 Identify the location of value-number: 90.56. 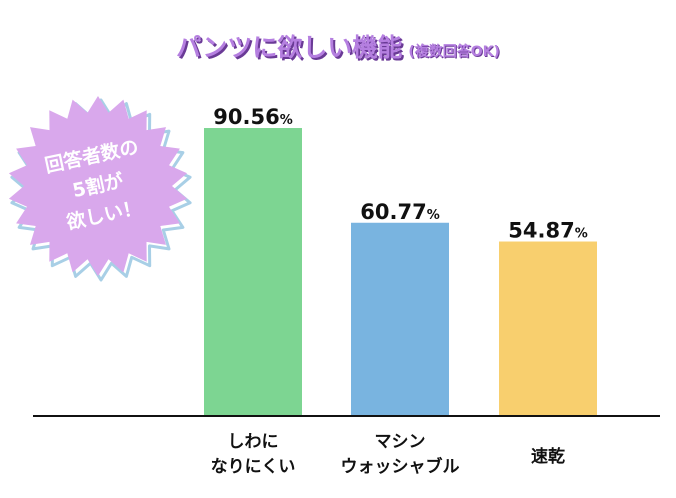
(246, 117).